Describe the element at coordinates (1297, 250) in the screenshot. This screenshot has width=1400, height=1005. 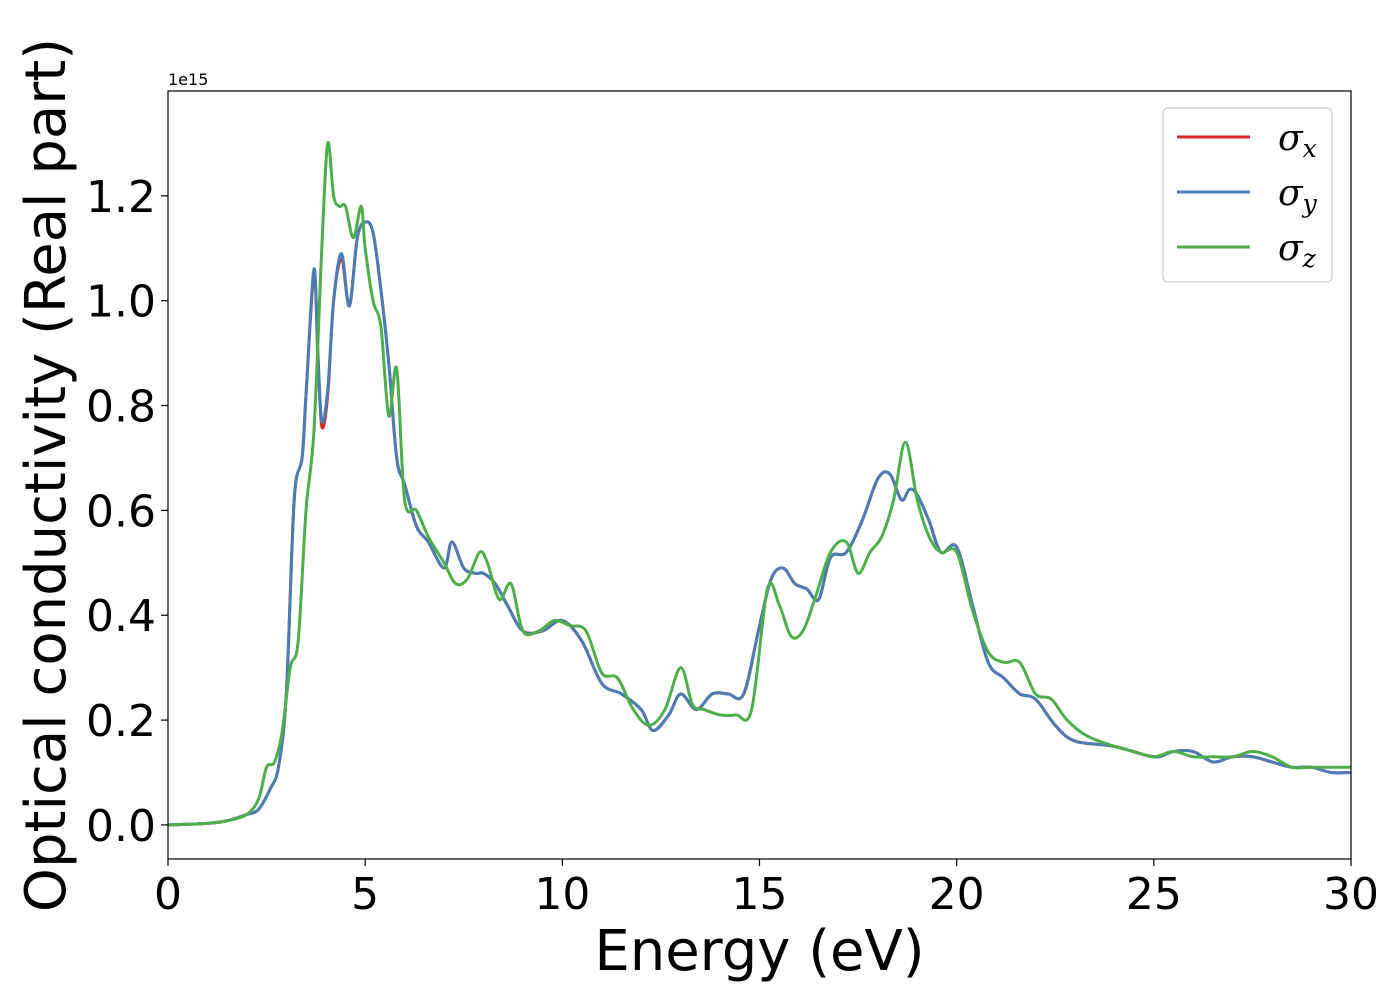
I see `legend-label-z: σz` at that location.